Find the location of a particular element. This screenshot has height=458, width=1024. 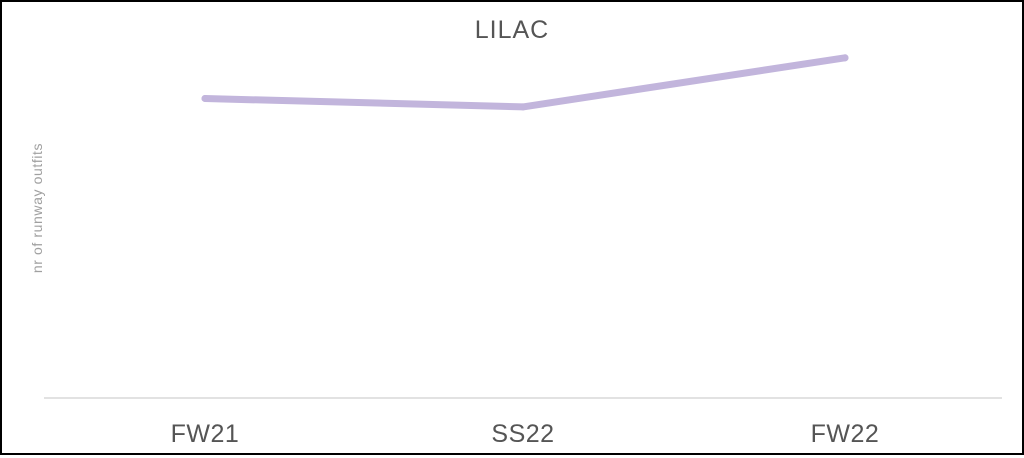

x-tick-label-fw22: FW22 is located at coordinates (845, 434).